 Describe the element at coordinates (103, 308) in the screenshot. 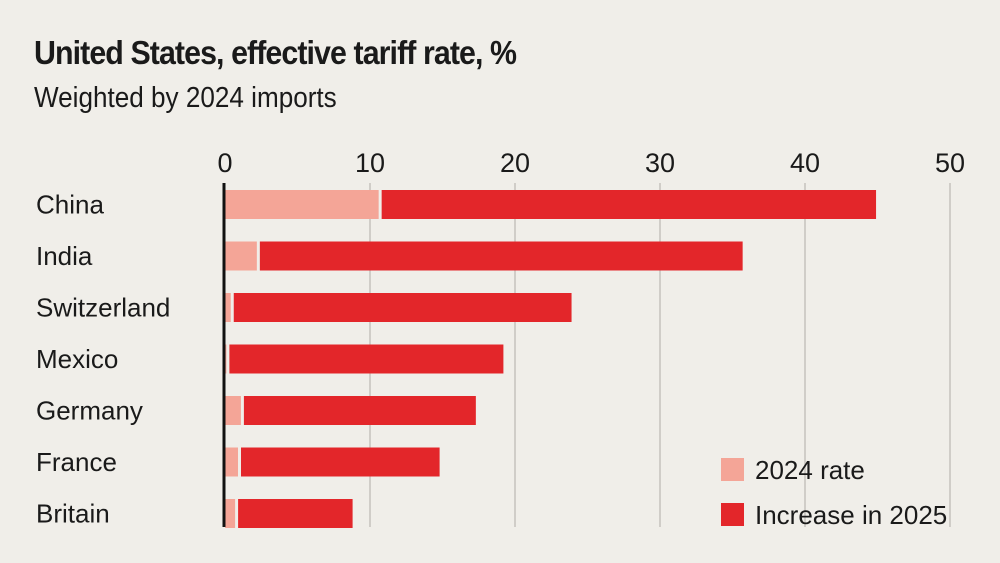

I see `category-label: Switzerland` at that location.